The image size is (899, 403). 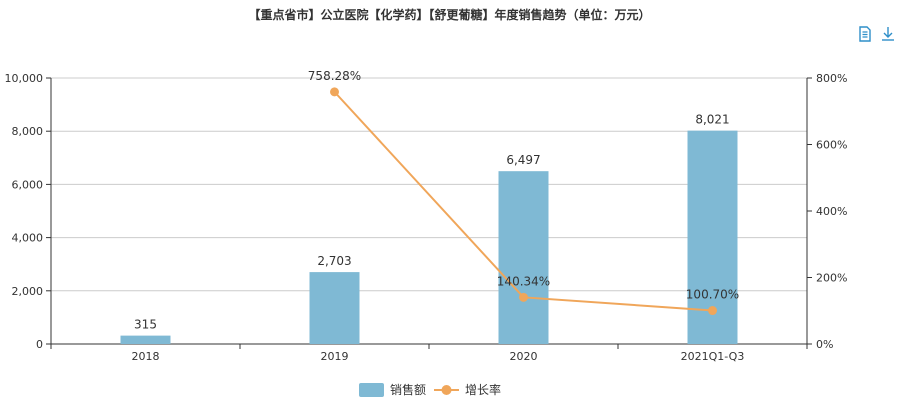 I want to click on download-icon, so click(x=888, y=34).